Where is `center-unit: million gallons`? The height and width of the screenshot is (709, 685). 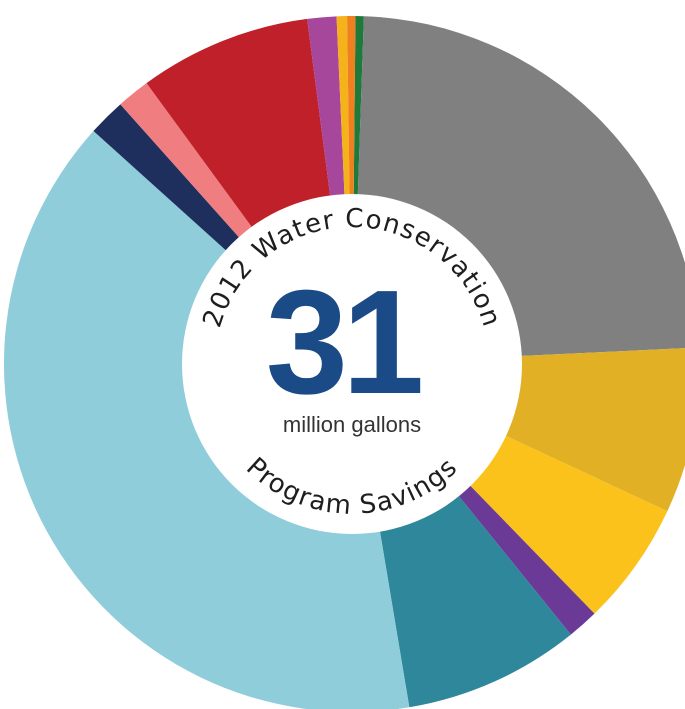
center-unit: million gallons is located at coordinates (352, 424).